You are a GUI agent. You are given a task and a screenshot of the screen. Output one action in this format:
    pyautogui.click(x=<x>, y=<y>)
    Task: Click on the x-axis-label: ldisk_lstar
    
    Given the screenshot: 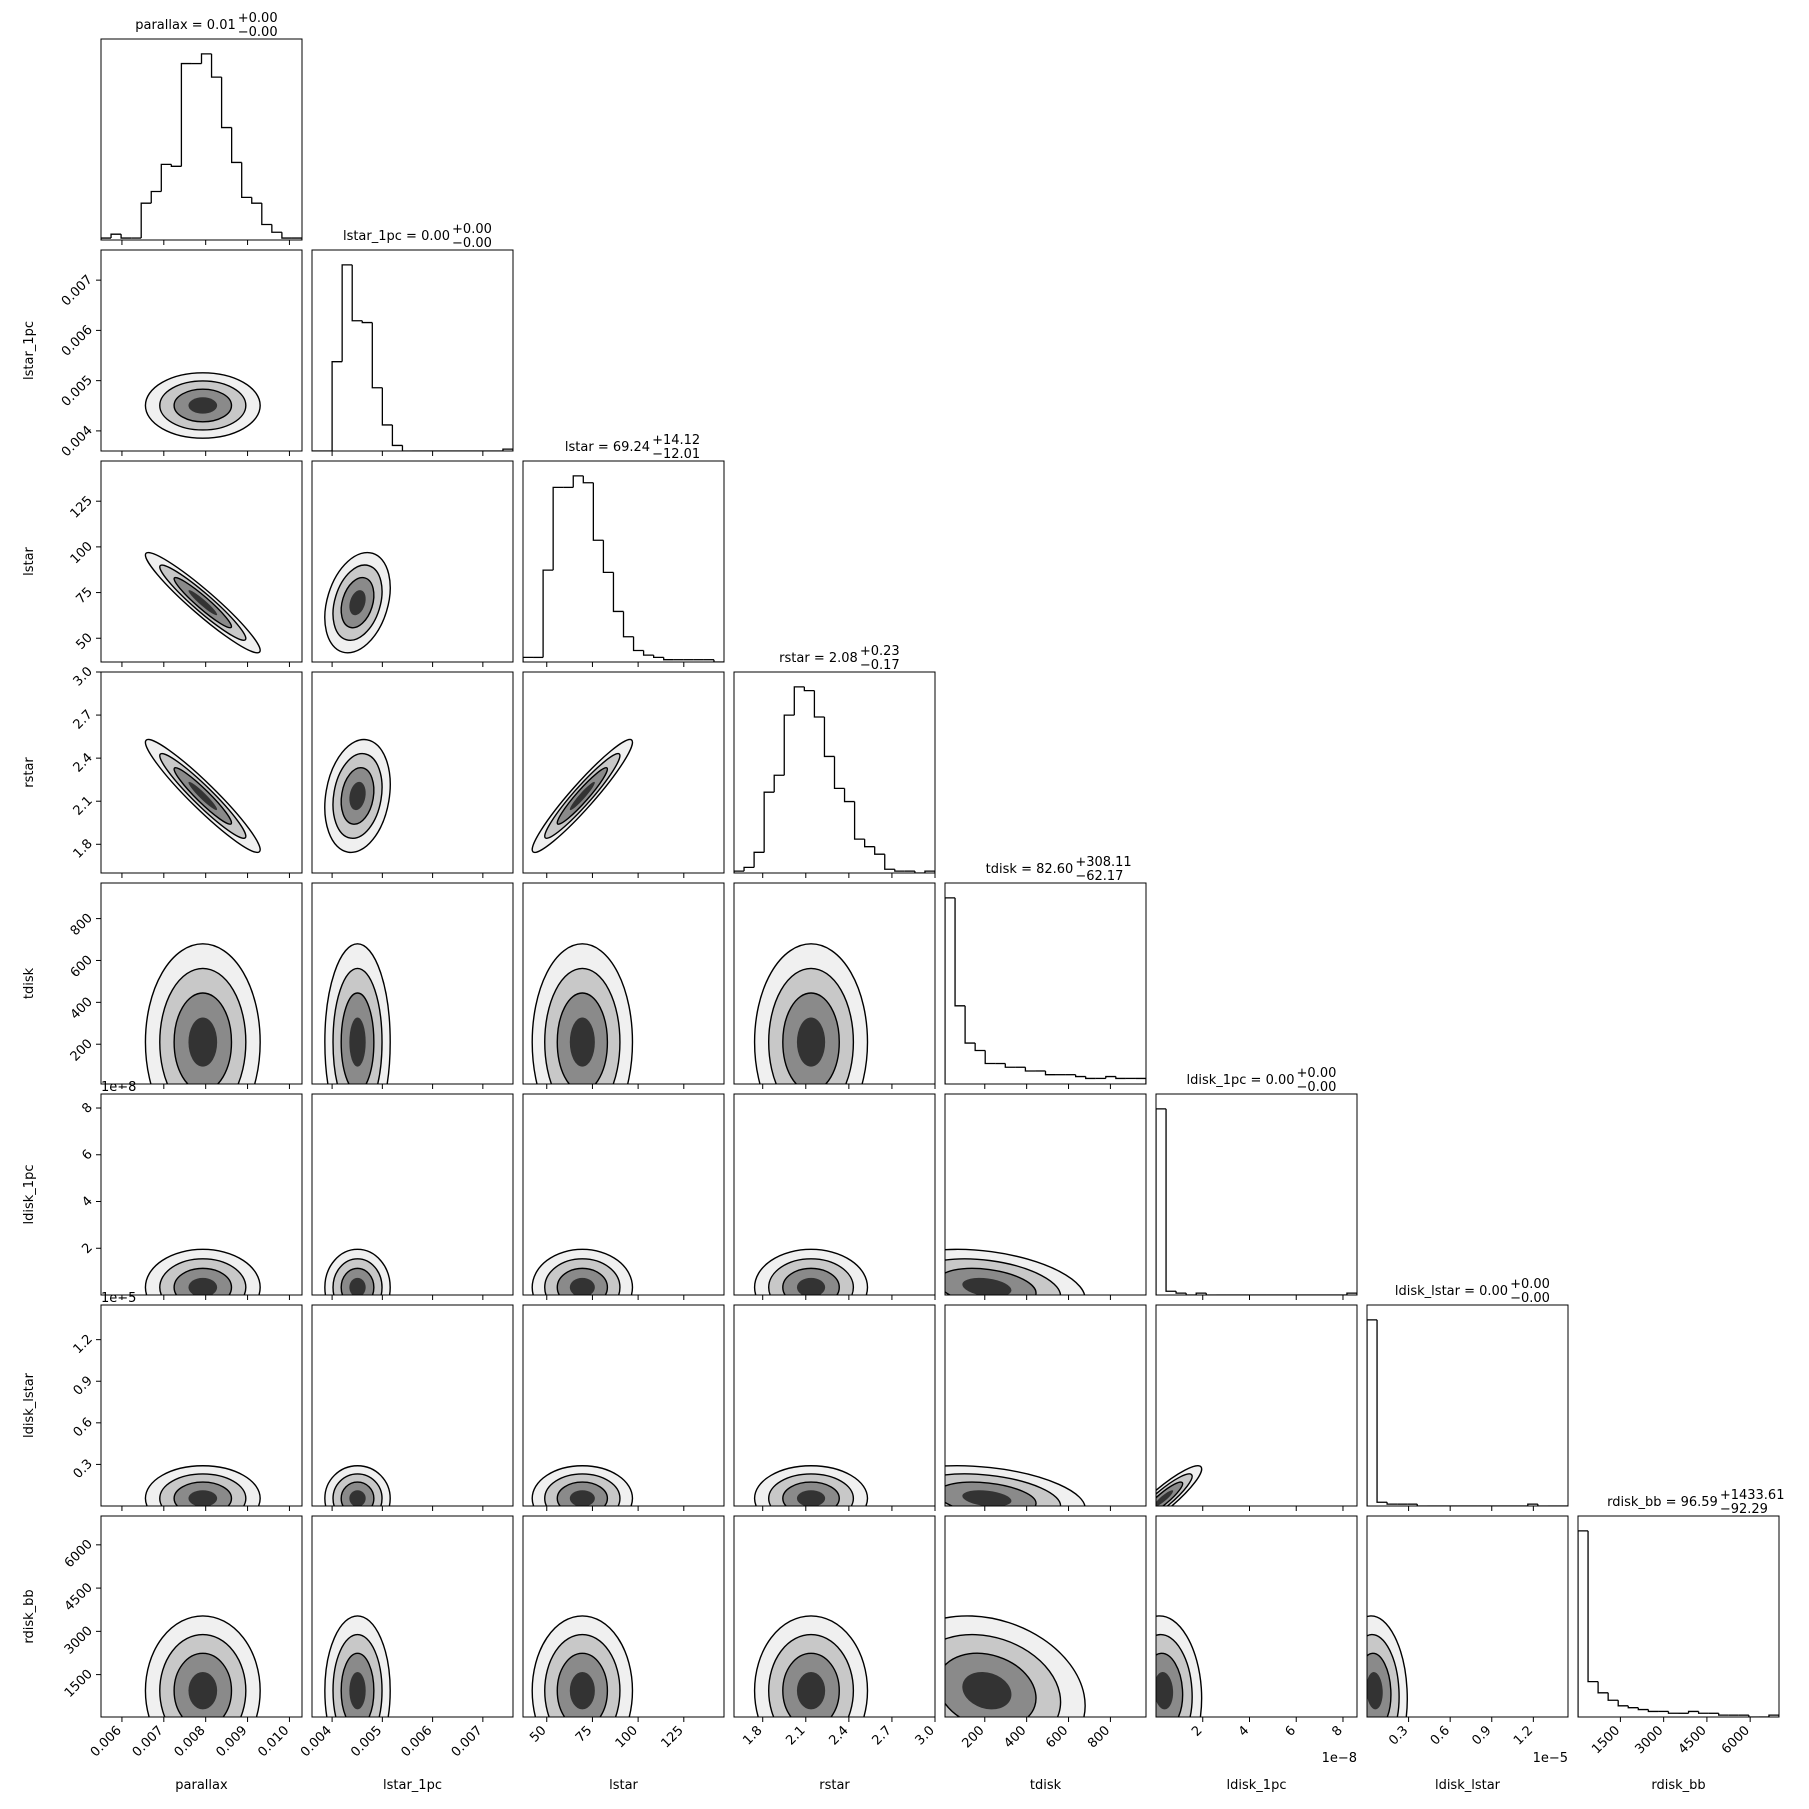 What is the action you would take?
    pyautogui.click(x=1468, y=1785)
    